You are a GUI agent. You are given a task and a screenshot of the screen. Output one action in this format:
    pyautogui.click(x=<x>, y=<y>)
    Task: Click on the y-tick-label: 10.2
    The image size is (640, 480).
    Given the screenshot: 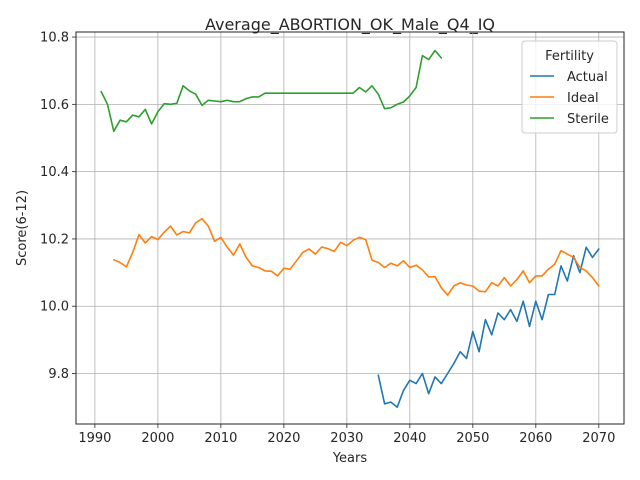 What is the action you would take?
    pyautogui.click(x=54, y=239)
    